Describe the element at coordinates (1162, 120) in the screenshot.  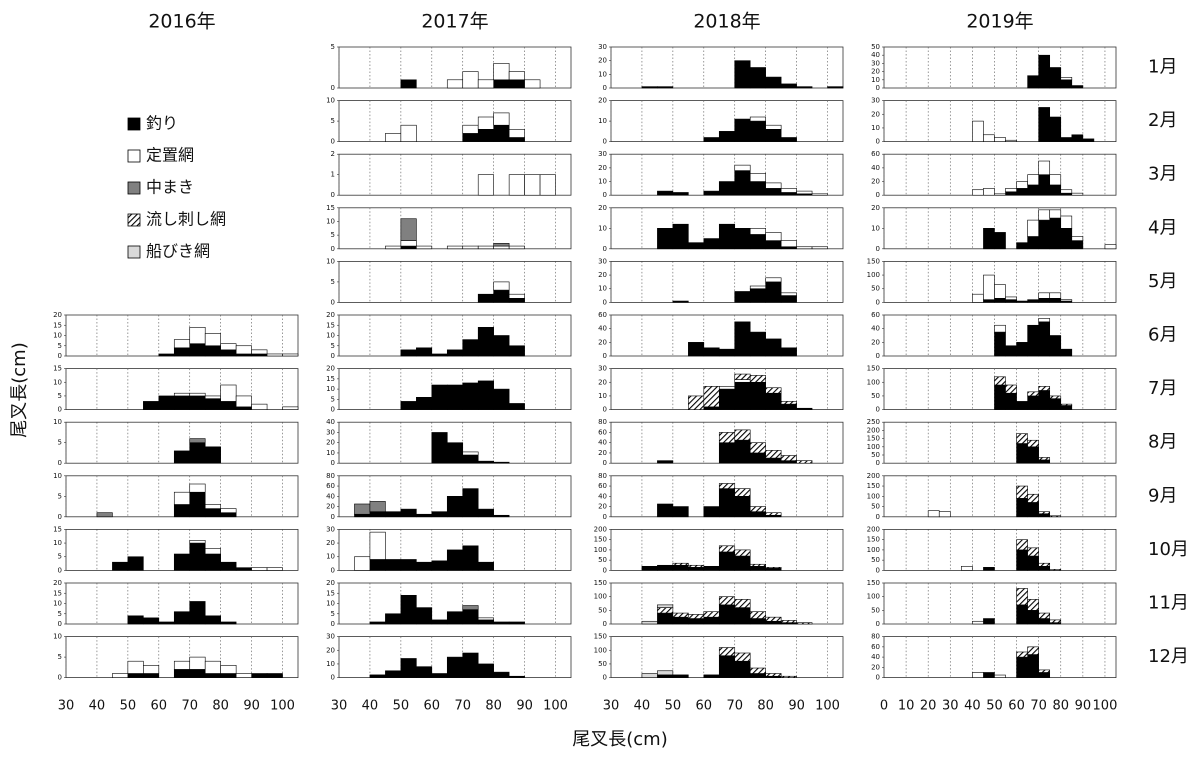
I see `month-label: 2月` at that location.